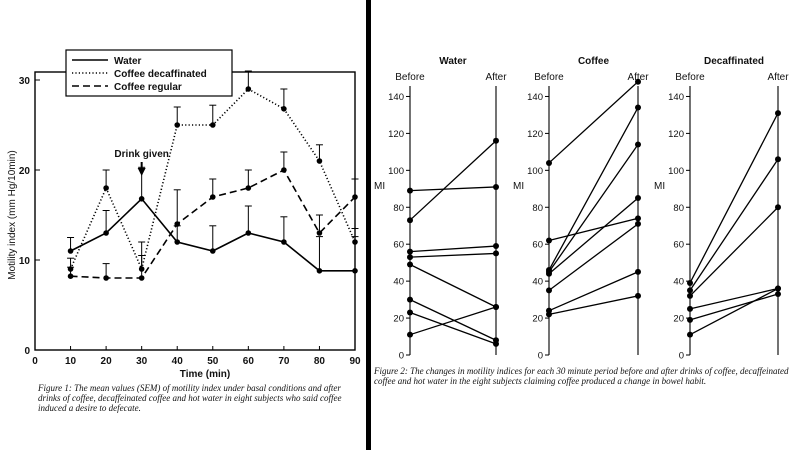  What do you see at coordinates (678, 208) in the screenshot?
I see `y-tick-label: 80` at bounding box center [678, 208].